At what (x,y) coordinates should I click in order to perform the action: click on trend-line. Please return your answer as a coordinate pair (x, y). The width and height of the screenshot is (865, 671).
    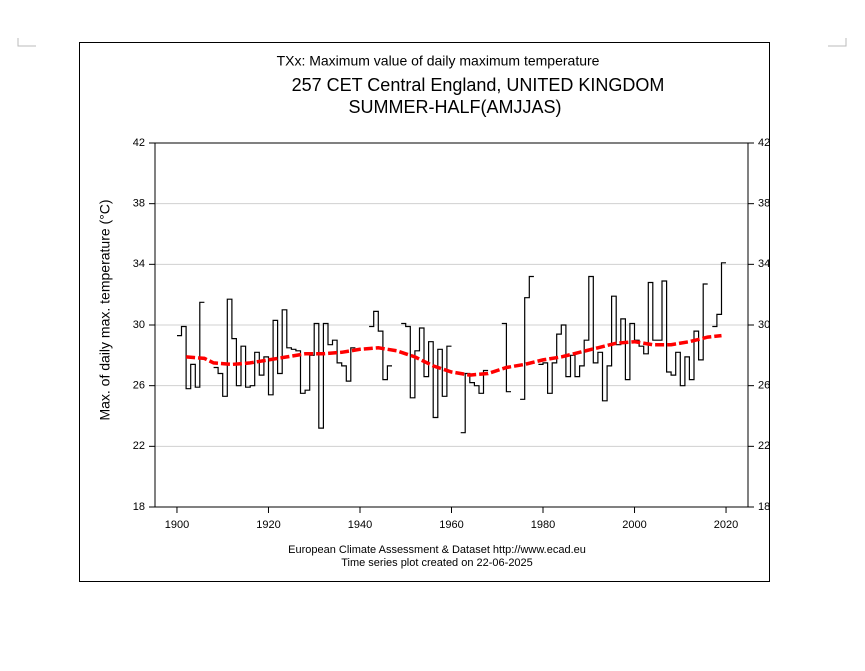
    Looking at the image, I should click on (453, 355).